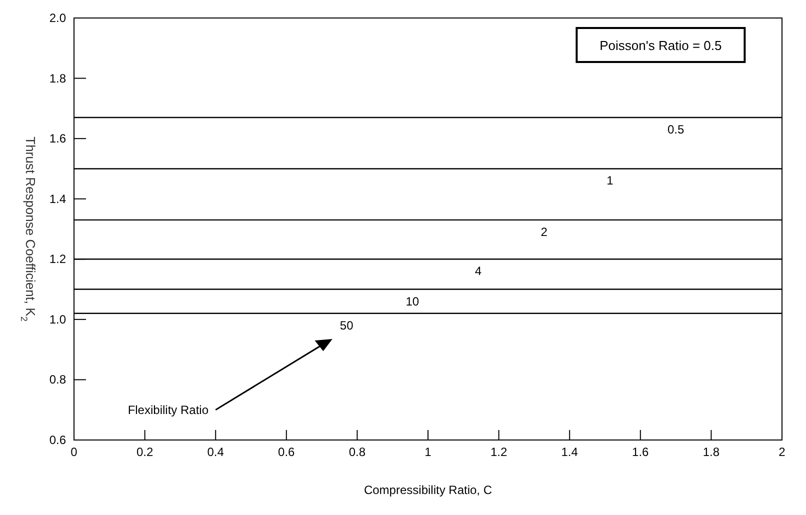  What do you see at coordinates (74, 452) in the screenshot?
I see `x-tick-label: 0` at bounding box center [74, 452].